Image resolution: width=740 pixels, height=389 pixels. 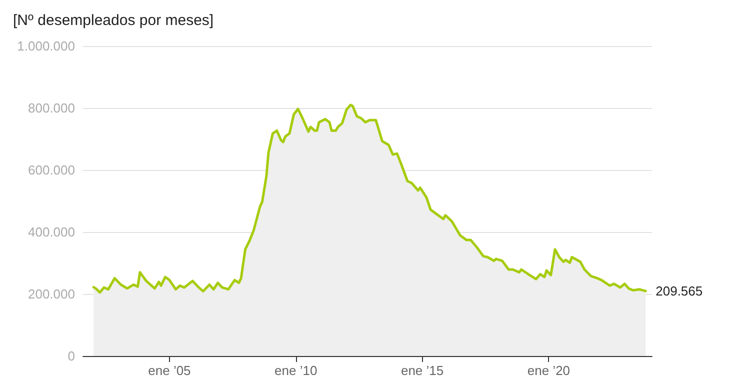 I want to click on y-tick-label: 200.000, so click(x=51, y=294).